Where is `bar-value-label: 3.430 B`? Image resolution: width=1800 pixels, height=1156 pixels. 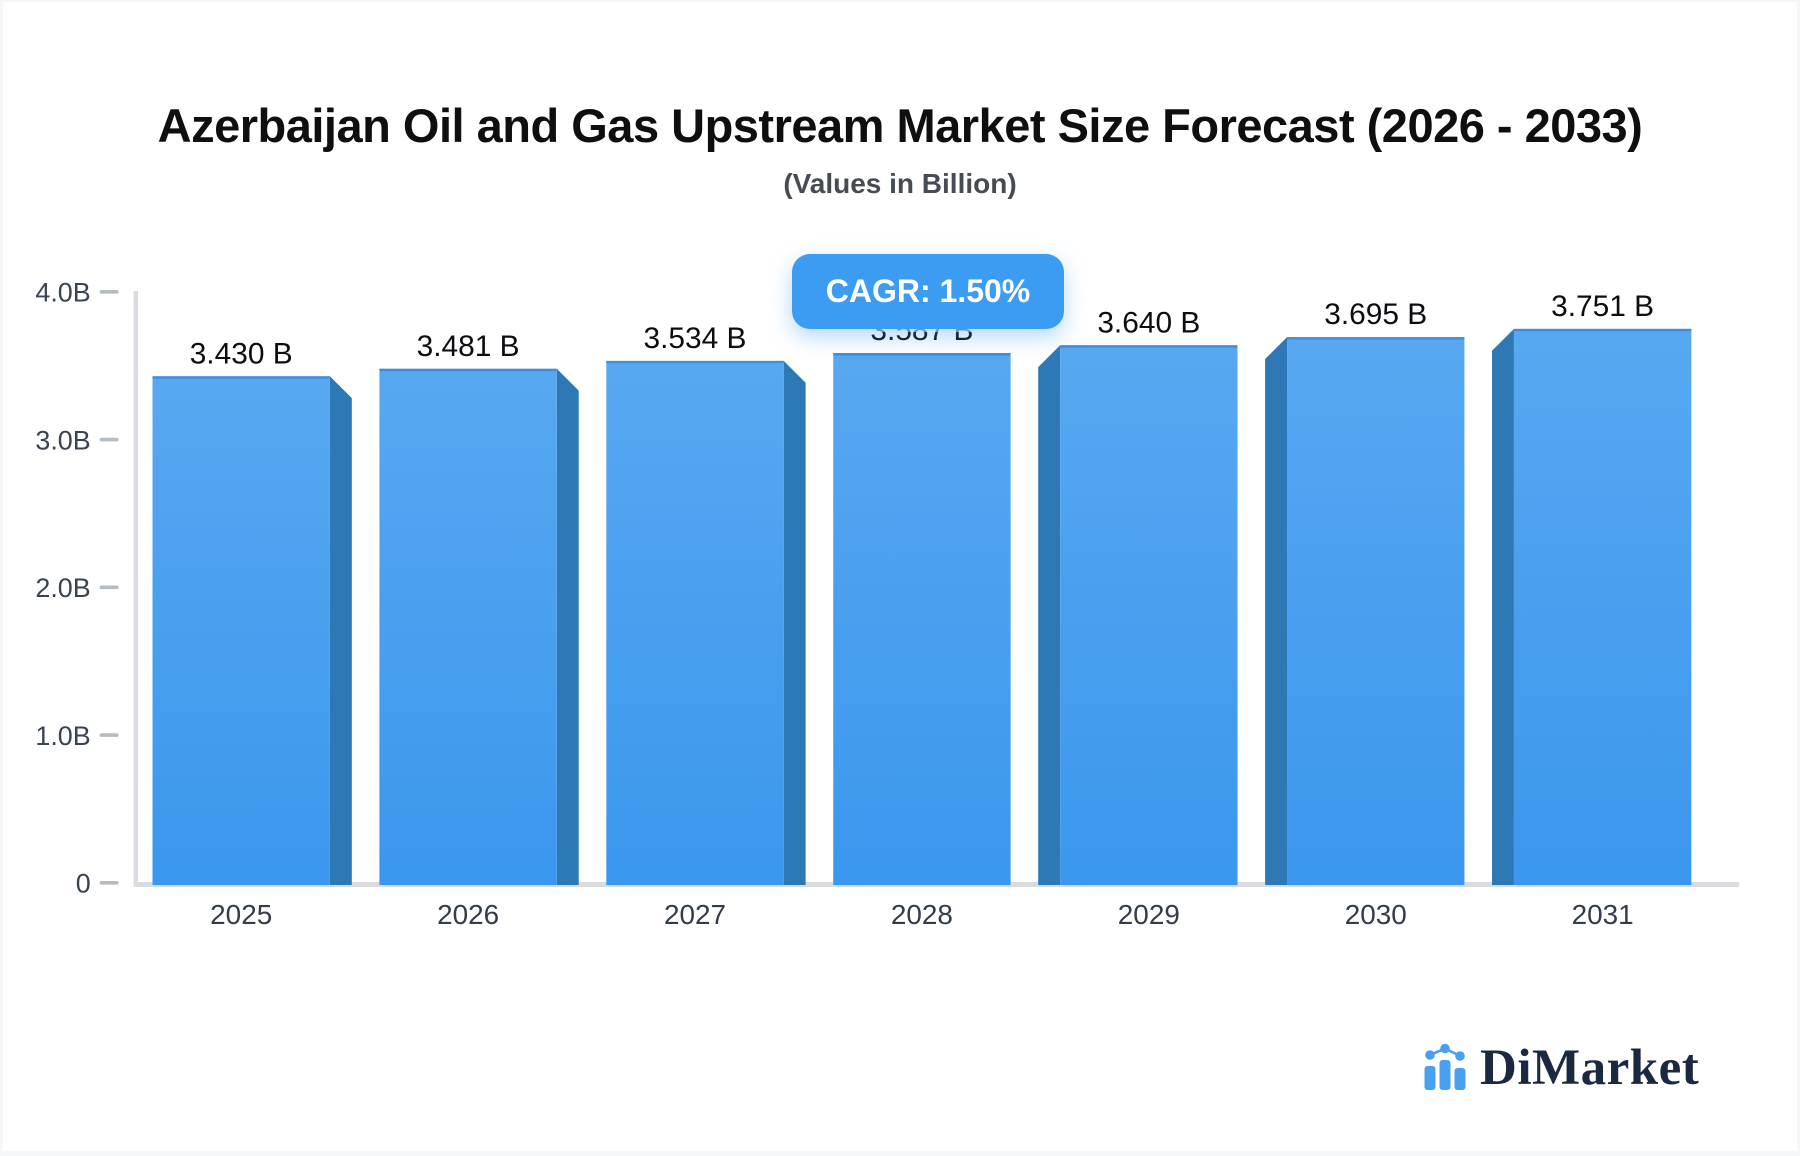
bar-value-label: 3.430 B is located at coordinates (241, 353).